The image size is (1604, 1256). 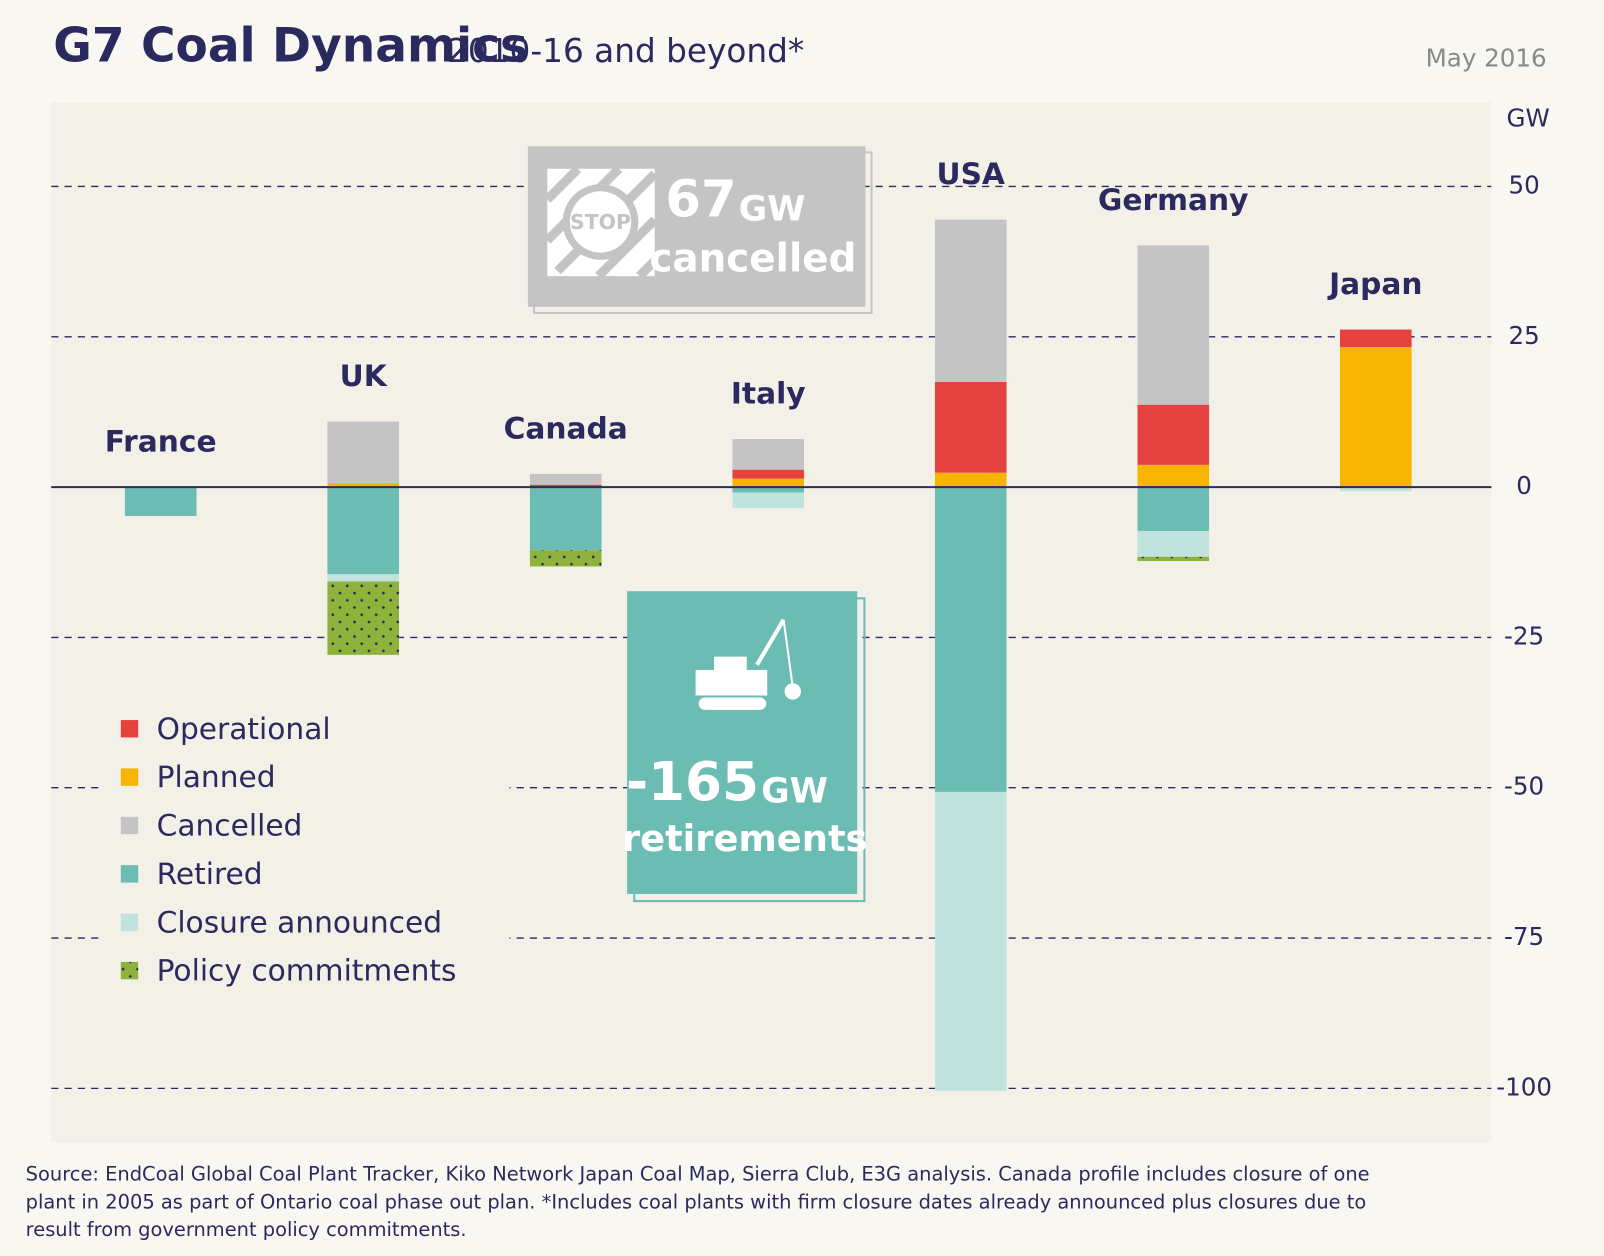 I want to click on y-tick-label: -50, so click(x=1524, y=786).